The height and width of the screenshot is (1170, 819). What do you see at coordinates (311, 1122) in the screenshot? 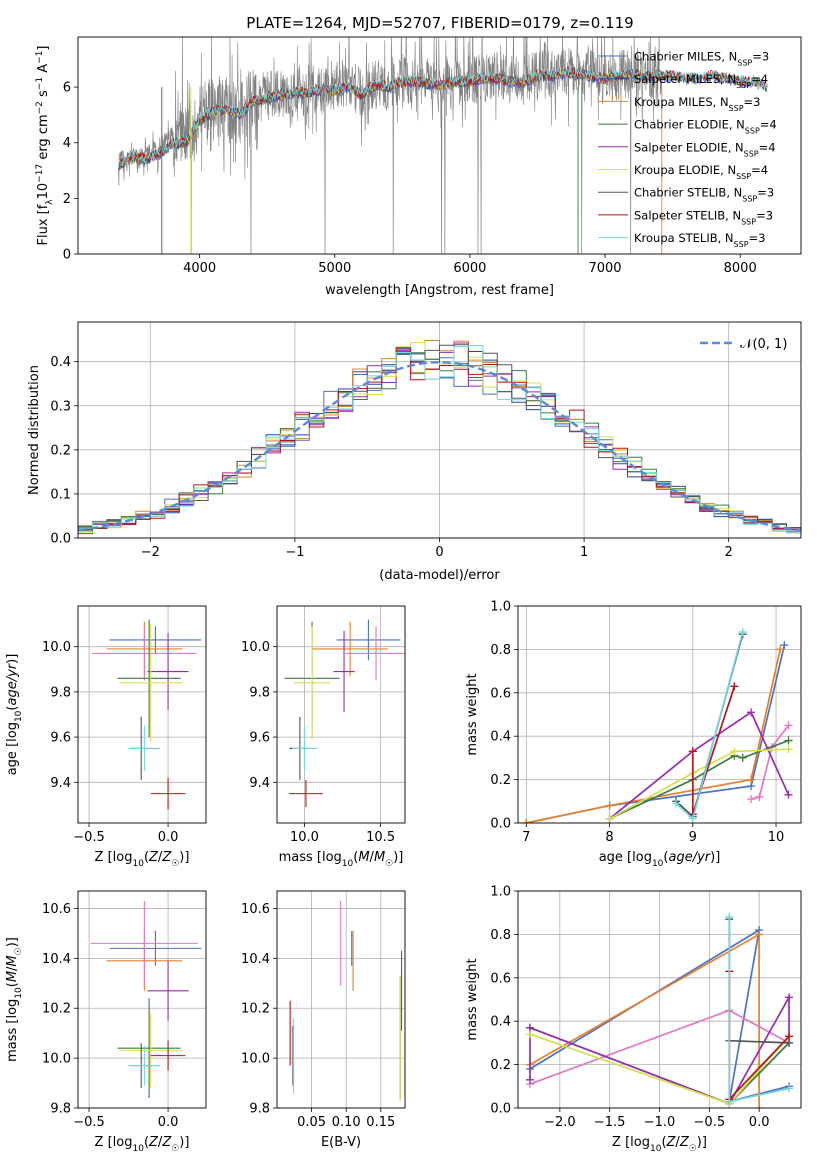
I see `x-tick-label: 0.05` at bounding box center [311, 1122].